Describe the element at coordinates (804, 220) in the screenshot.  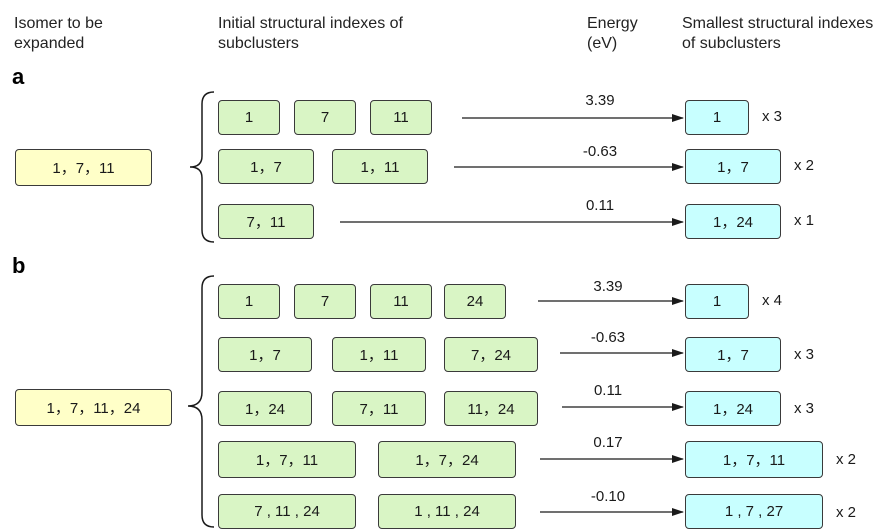
I see `multiplicity: x 1` at that location.